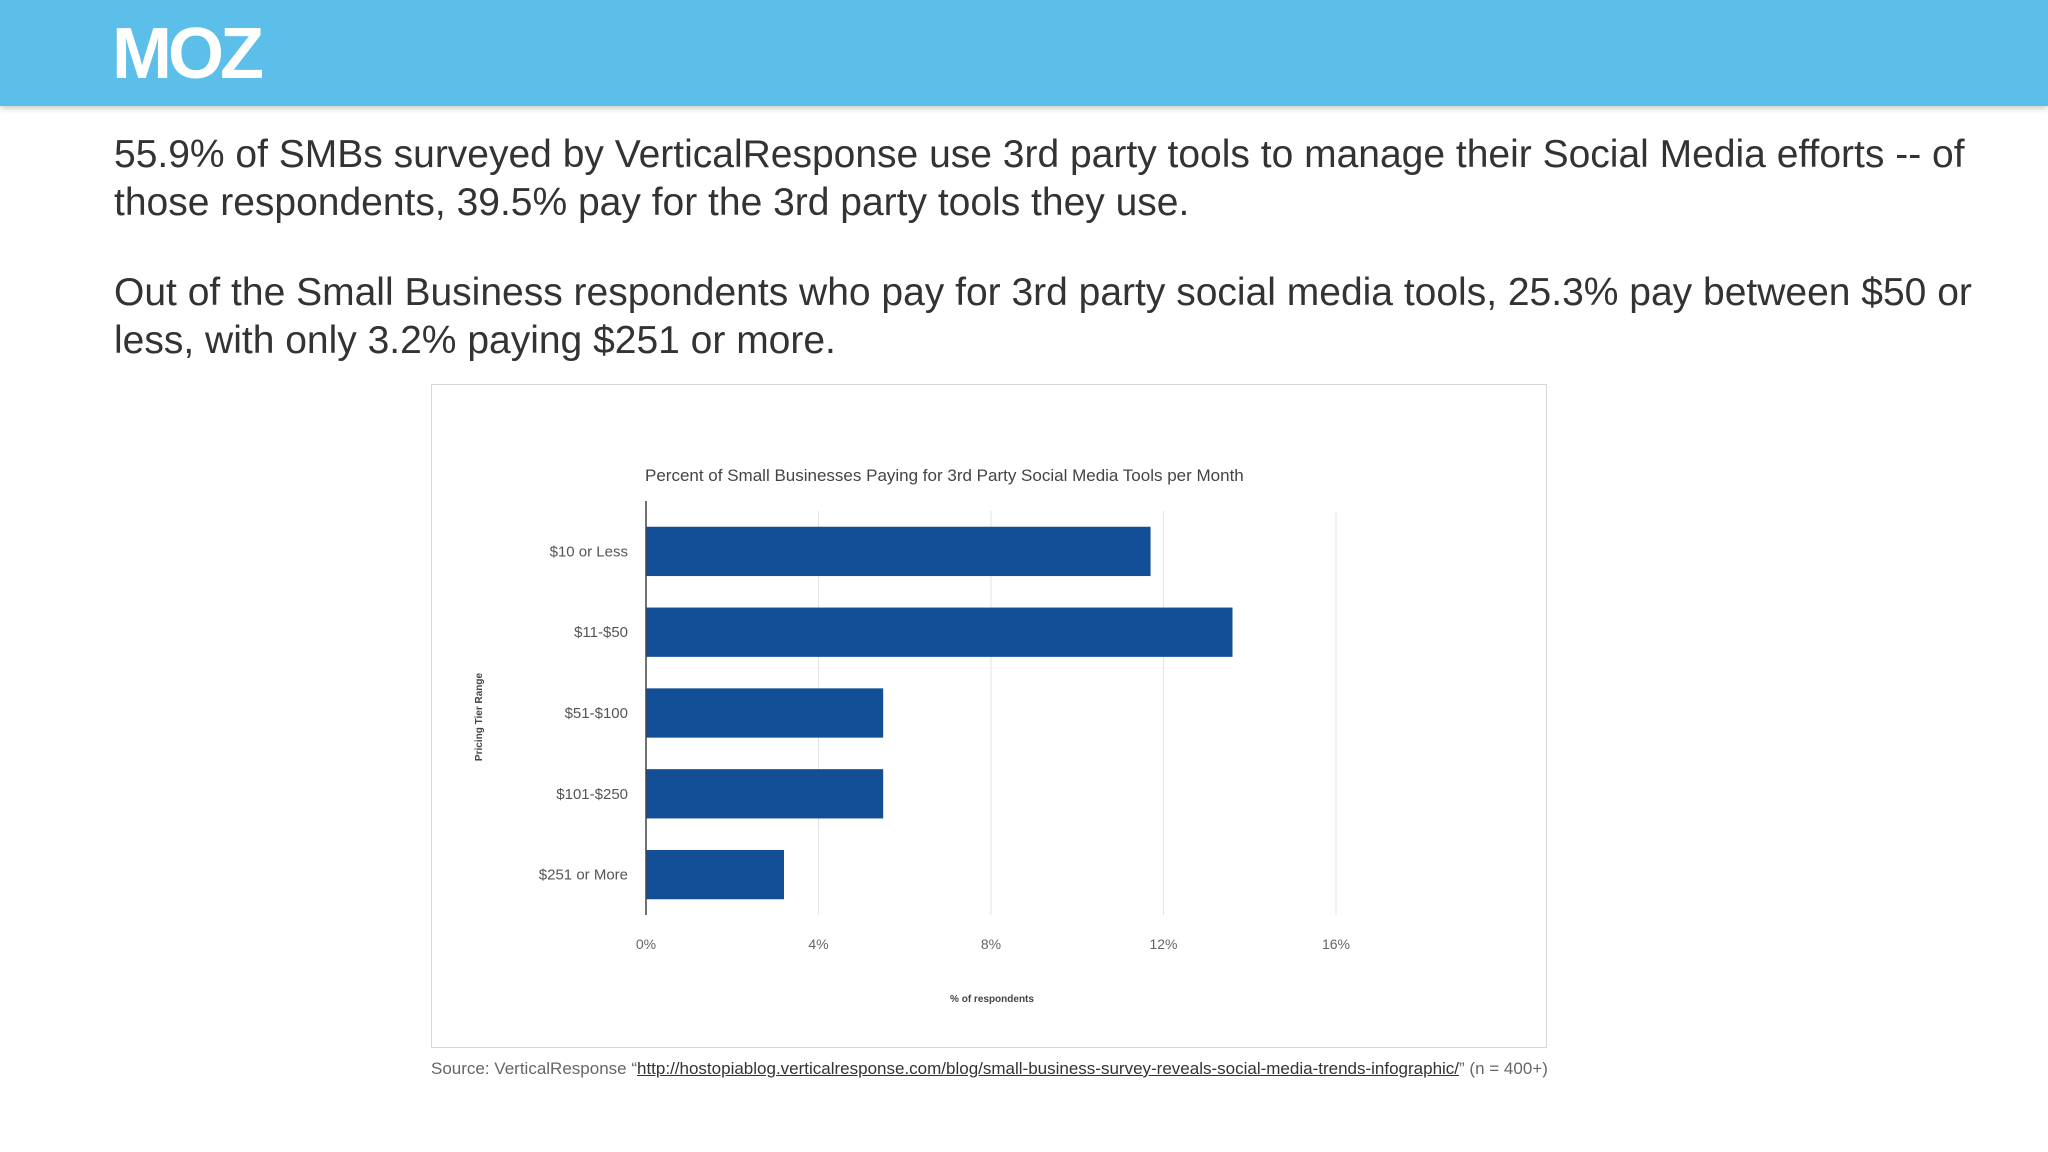 The height and width of the screenshot is (1152, 2048). I want to click on y-axis-label: Pricing Tier Range, so click(479, 716).